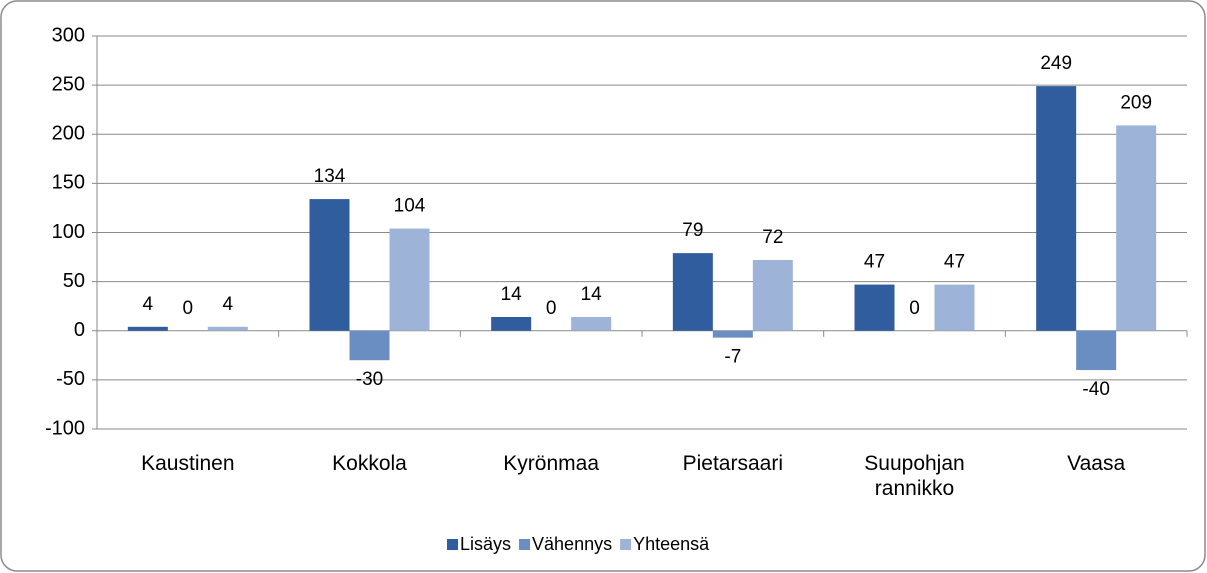  Describe the element at coordinates (188, 463) in the screenshot. I see `x-tick-label: Kaustinen` at that location.